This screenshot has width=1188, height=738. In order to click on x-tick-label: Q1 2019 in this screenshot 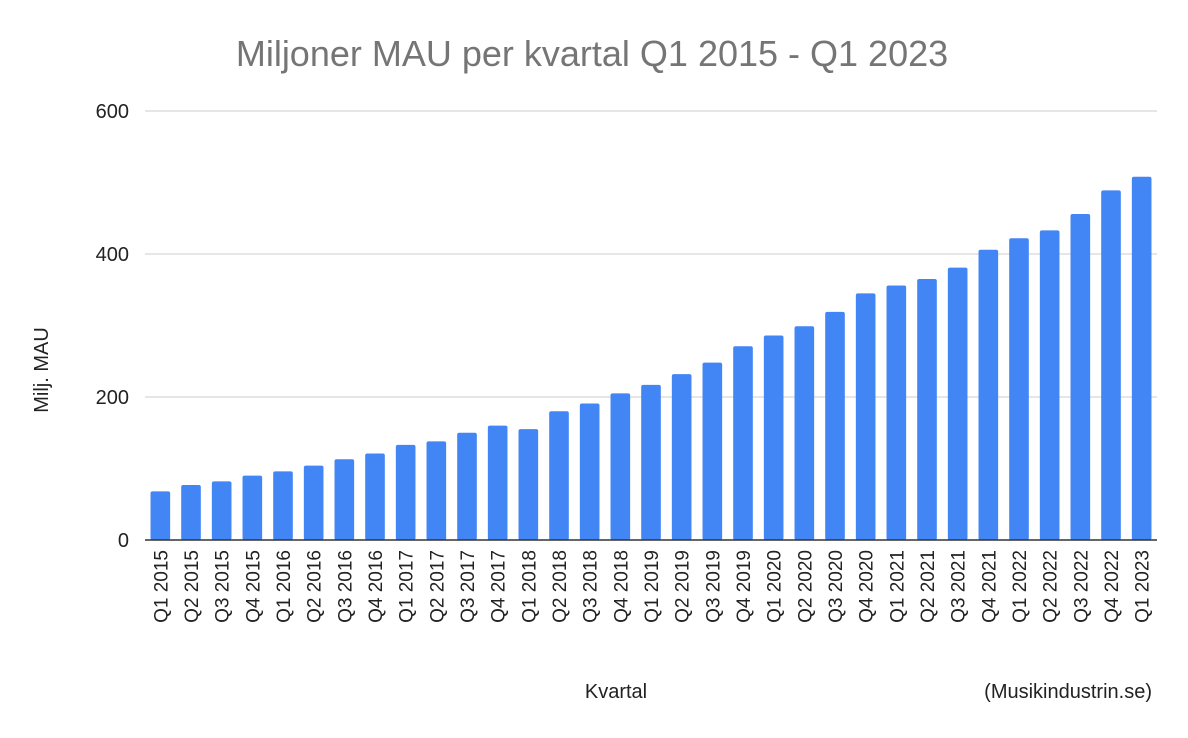, I will do `click(652, 586)`.